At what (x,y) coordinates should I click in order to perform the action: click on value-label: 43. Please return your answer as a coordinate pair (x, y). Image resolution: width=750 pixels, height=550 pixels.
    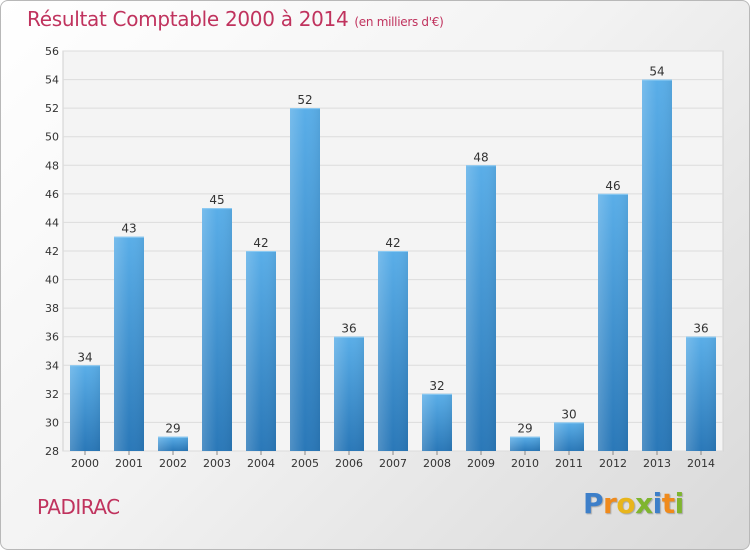
    Looking at the image, I should click on (128, 229).